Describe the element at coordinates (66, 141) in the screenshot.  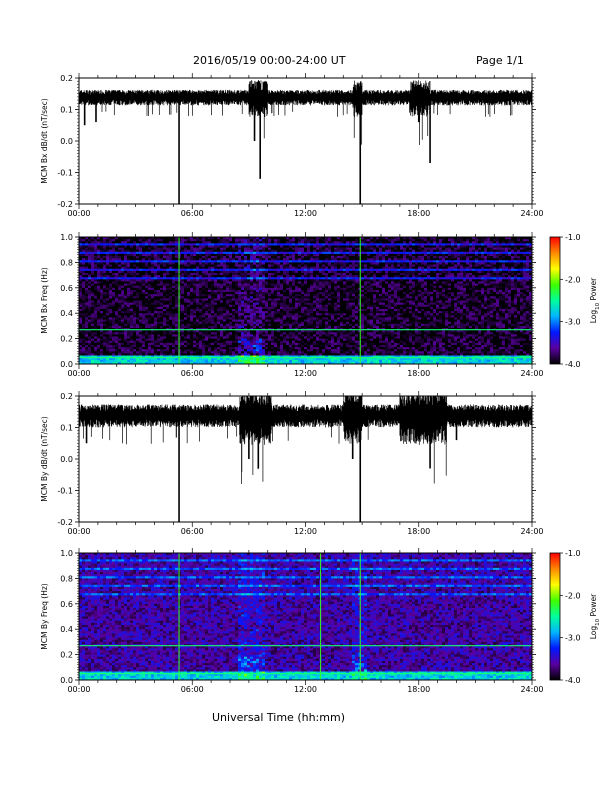
I see `y-tick-label: 0.0` at that location.